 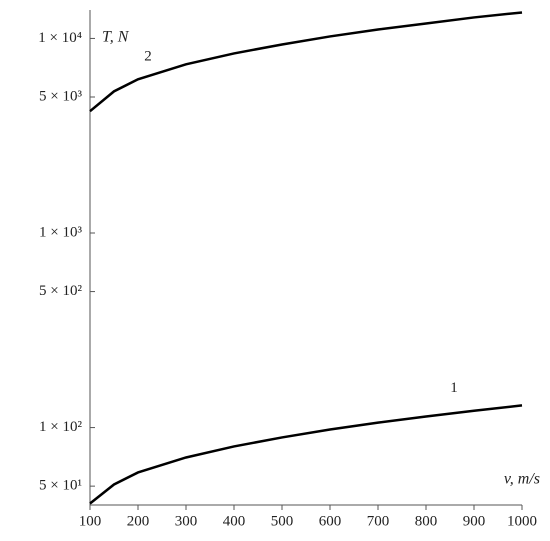 What do you see at coordinates (60, 232) in the screenshot?
I see `y-tick-label: 1 × 10³` at bounding box center [60, 232].